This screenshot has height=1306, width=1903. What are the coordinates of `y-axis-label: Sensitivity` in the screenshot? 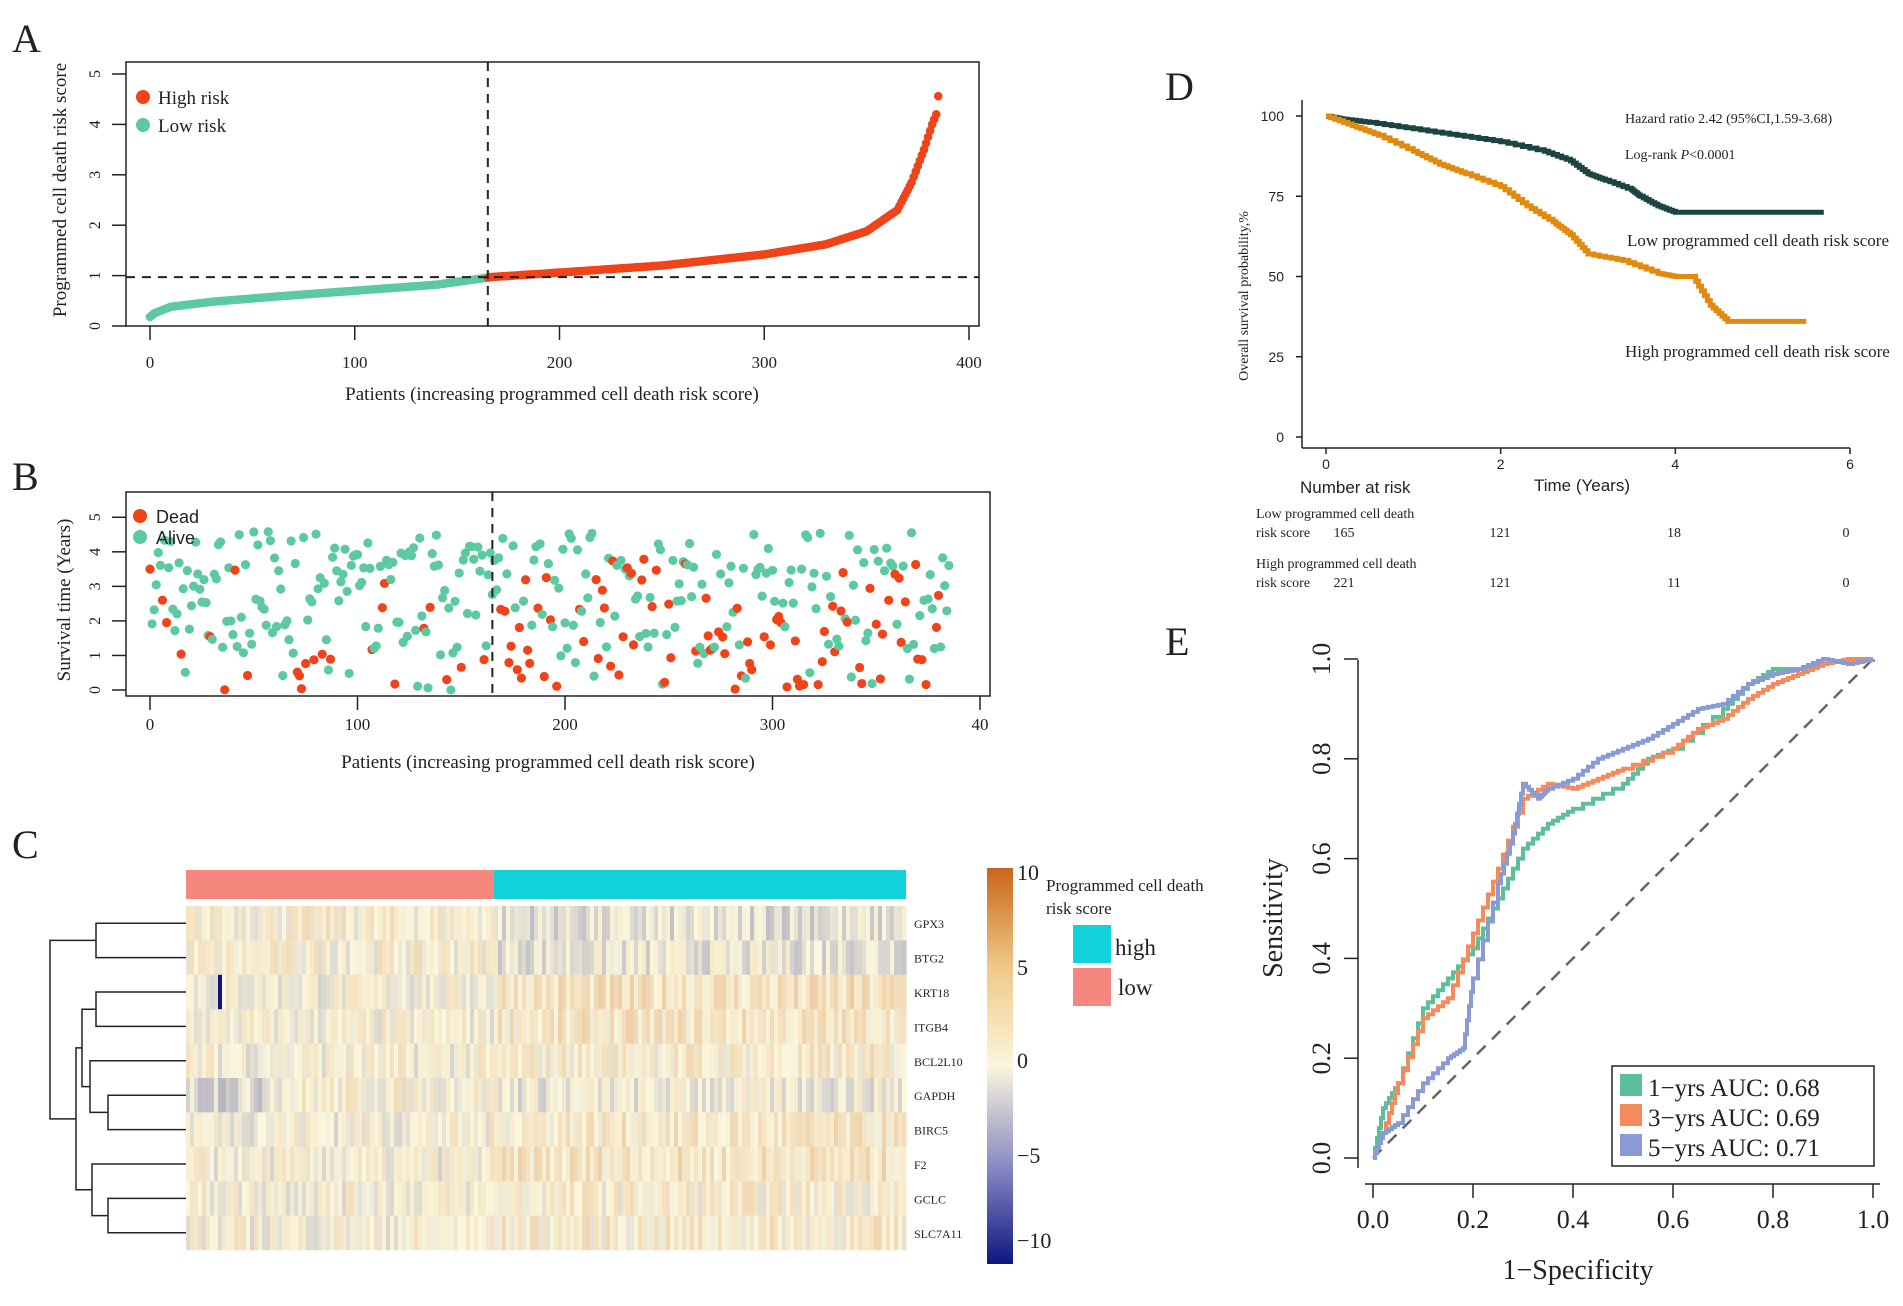 It's located at (1273, 918).